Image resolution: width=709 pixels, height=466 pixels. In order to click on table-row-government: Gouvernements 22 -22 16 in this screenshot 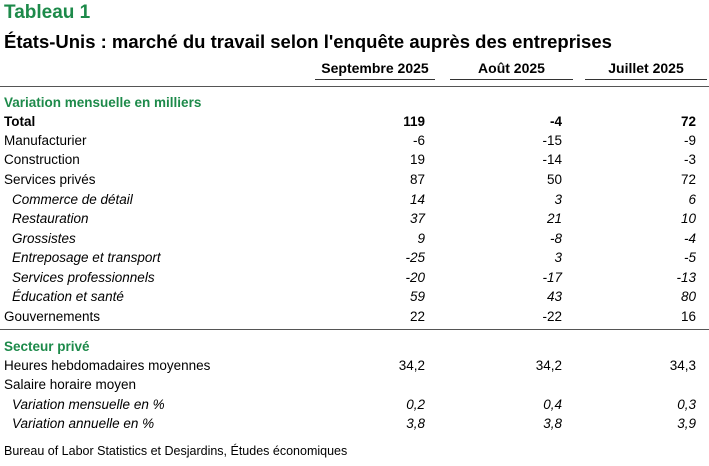, I will do `click(354, 316)`.